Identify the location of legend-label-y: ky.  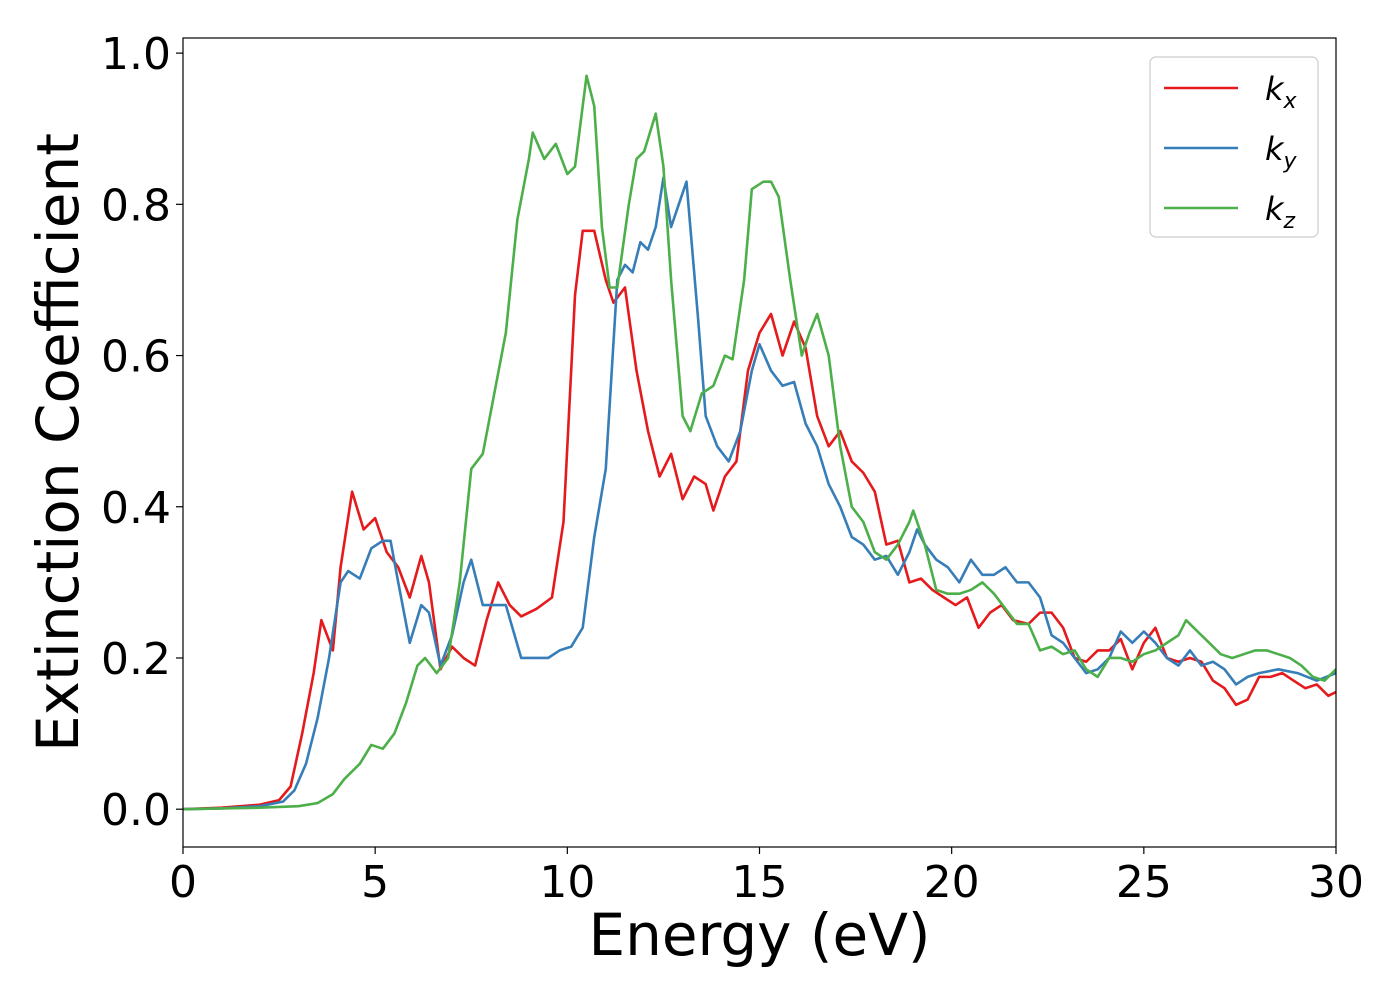
(1281, 152).